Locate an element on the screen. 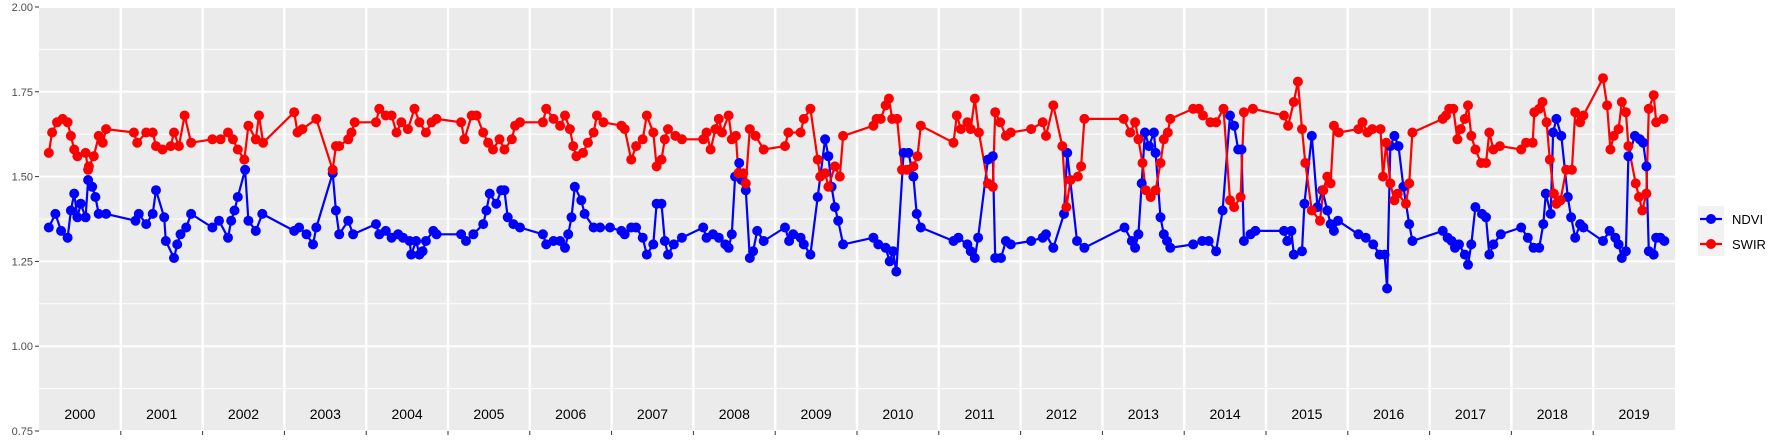  year-label: 2009 is located at coordinates (816, 414).